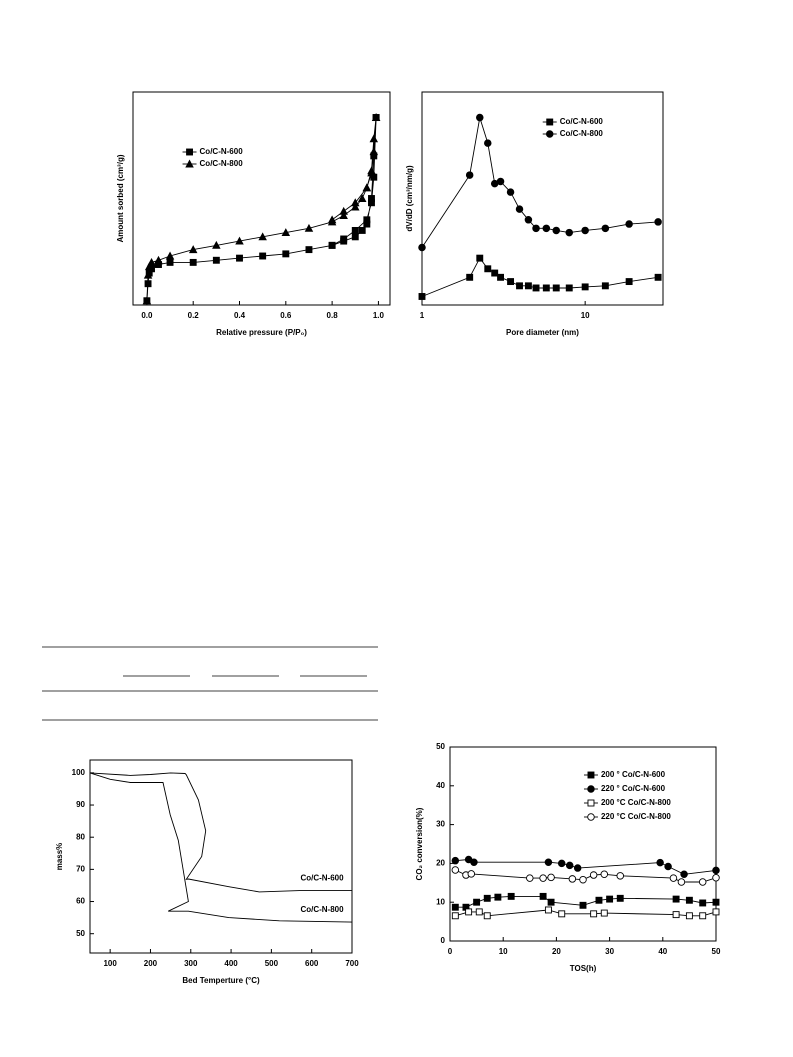  What do you see at coordinates (422, 315) in the screenshot?
I see `x-tick-label: 1` at bounding box center [422, 315].